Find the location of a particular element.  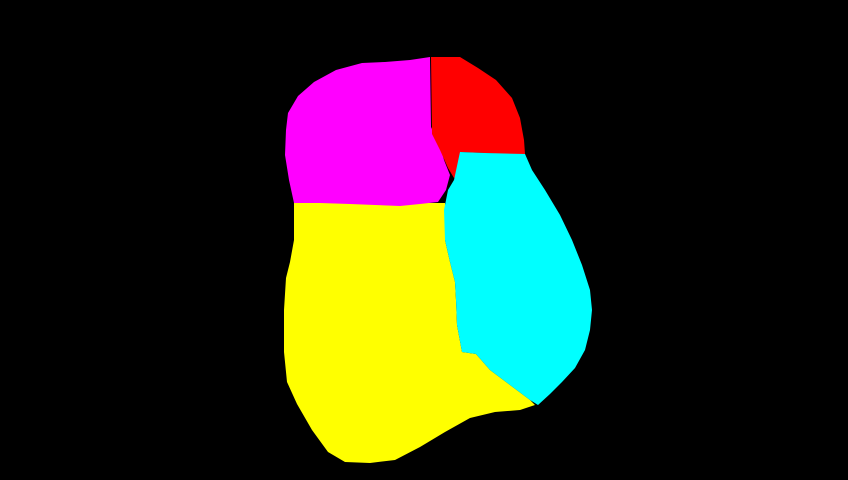

segment-magenta is located at coordinates (367, 131).